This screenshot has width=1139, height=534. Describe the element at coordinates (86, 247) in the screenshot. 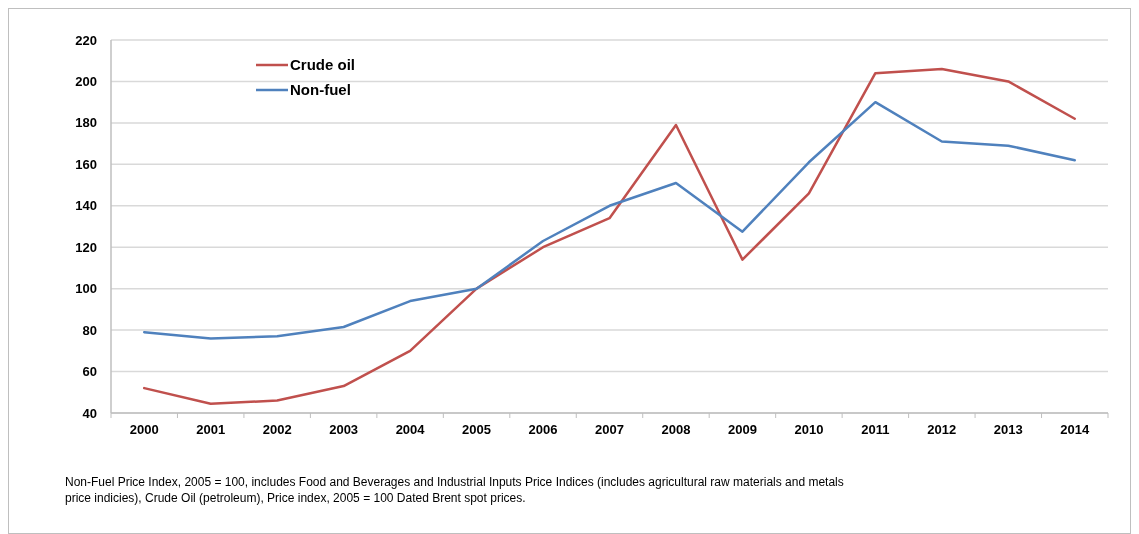

I see `y-tick-label: 120` at that location.